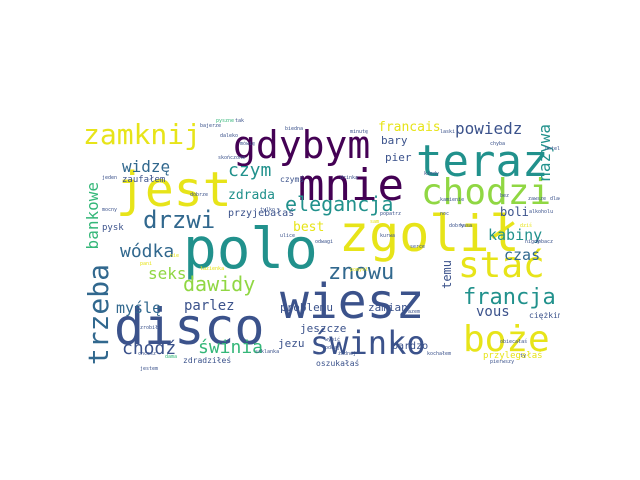 The width and height of the screenshot is (640, 480). What do you see at coordinates (232, 158) in the screenshot?
I see `word: skończone` at bounding box center [232, 158].